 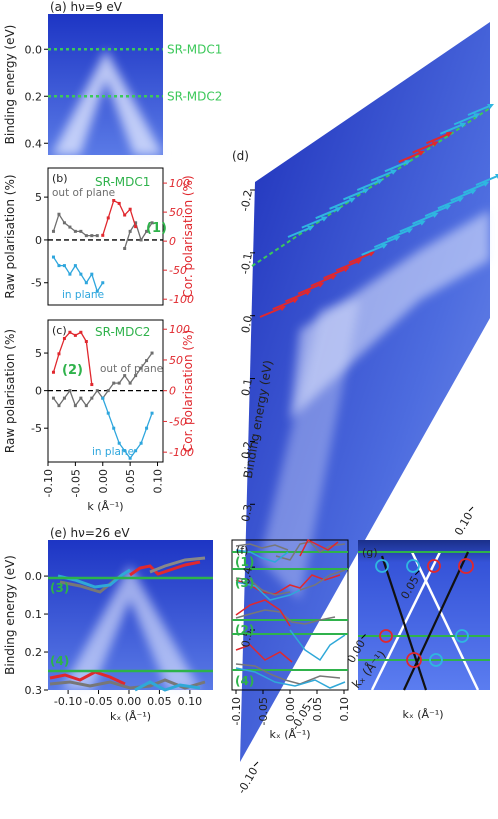 I want to click on panel-title: (e) hν=26 eV, so click(x=90, y=533).